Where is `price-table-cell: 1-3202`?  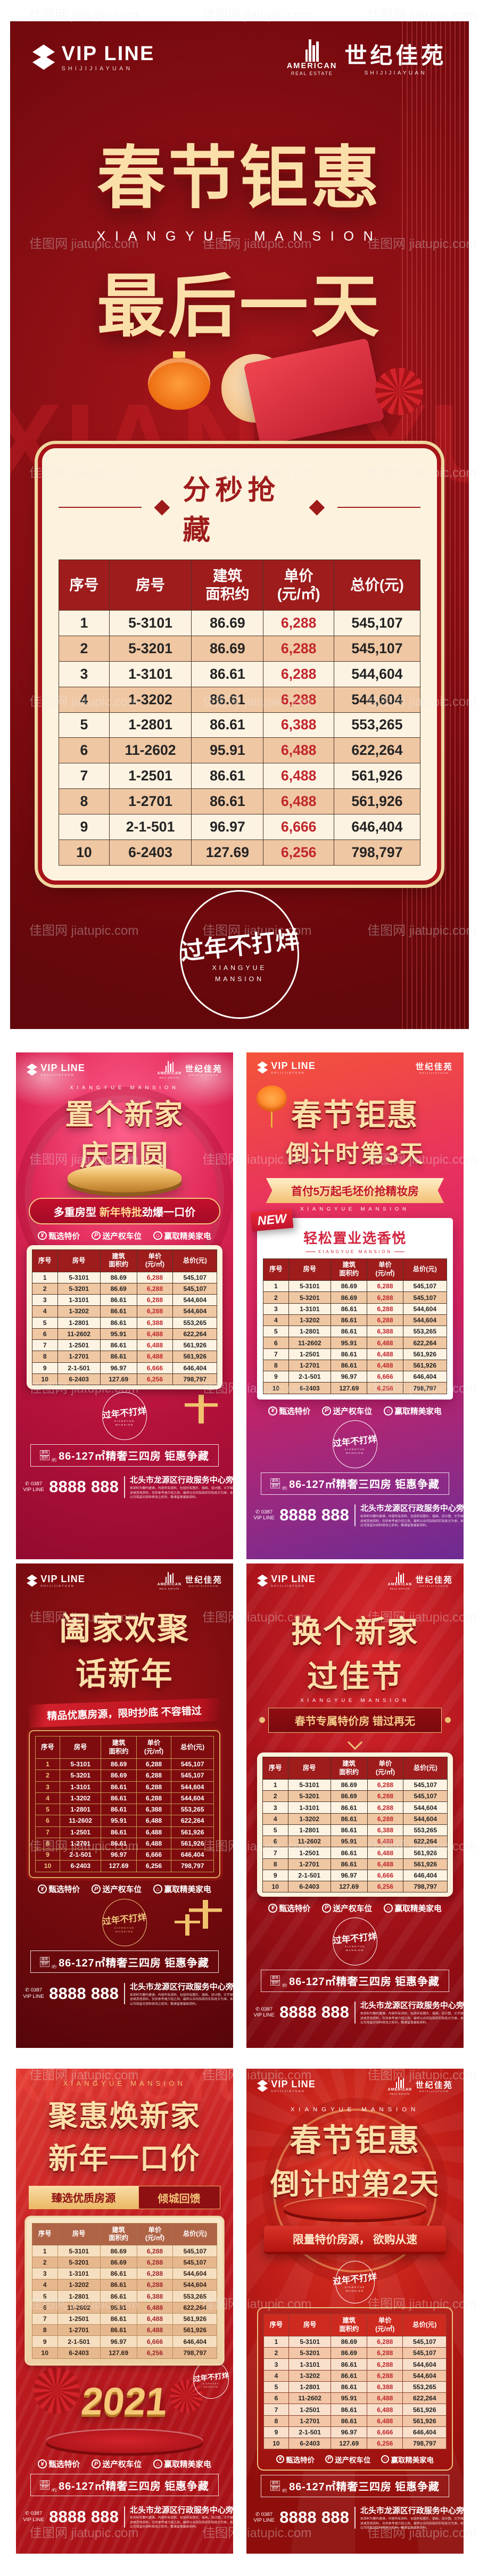
price-table-cell: 1-3202 is located at coordinates (151, 699).